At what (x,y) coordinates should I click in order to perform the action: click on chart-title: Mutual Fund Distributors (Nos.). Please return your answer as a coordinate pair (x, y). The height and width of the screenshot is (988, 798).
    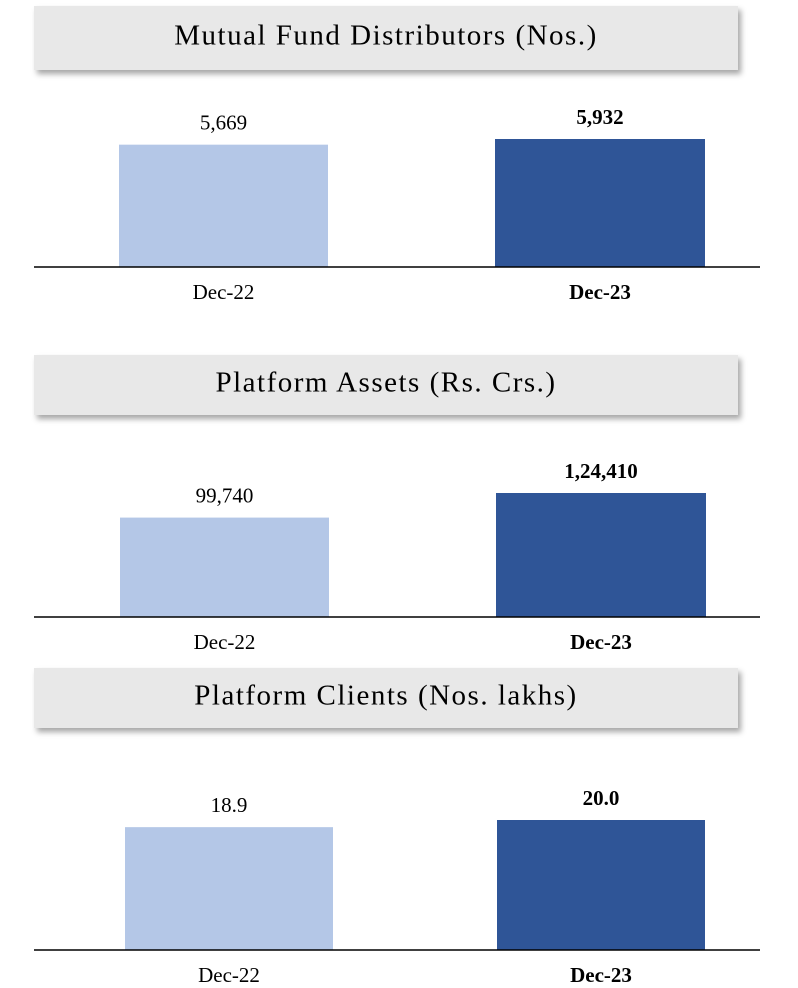
    Looking at the image, I should click on (386, 36).